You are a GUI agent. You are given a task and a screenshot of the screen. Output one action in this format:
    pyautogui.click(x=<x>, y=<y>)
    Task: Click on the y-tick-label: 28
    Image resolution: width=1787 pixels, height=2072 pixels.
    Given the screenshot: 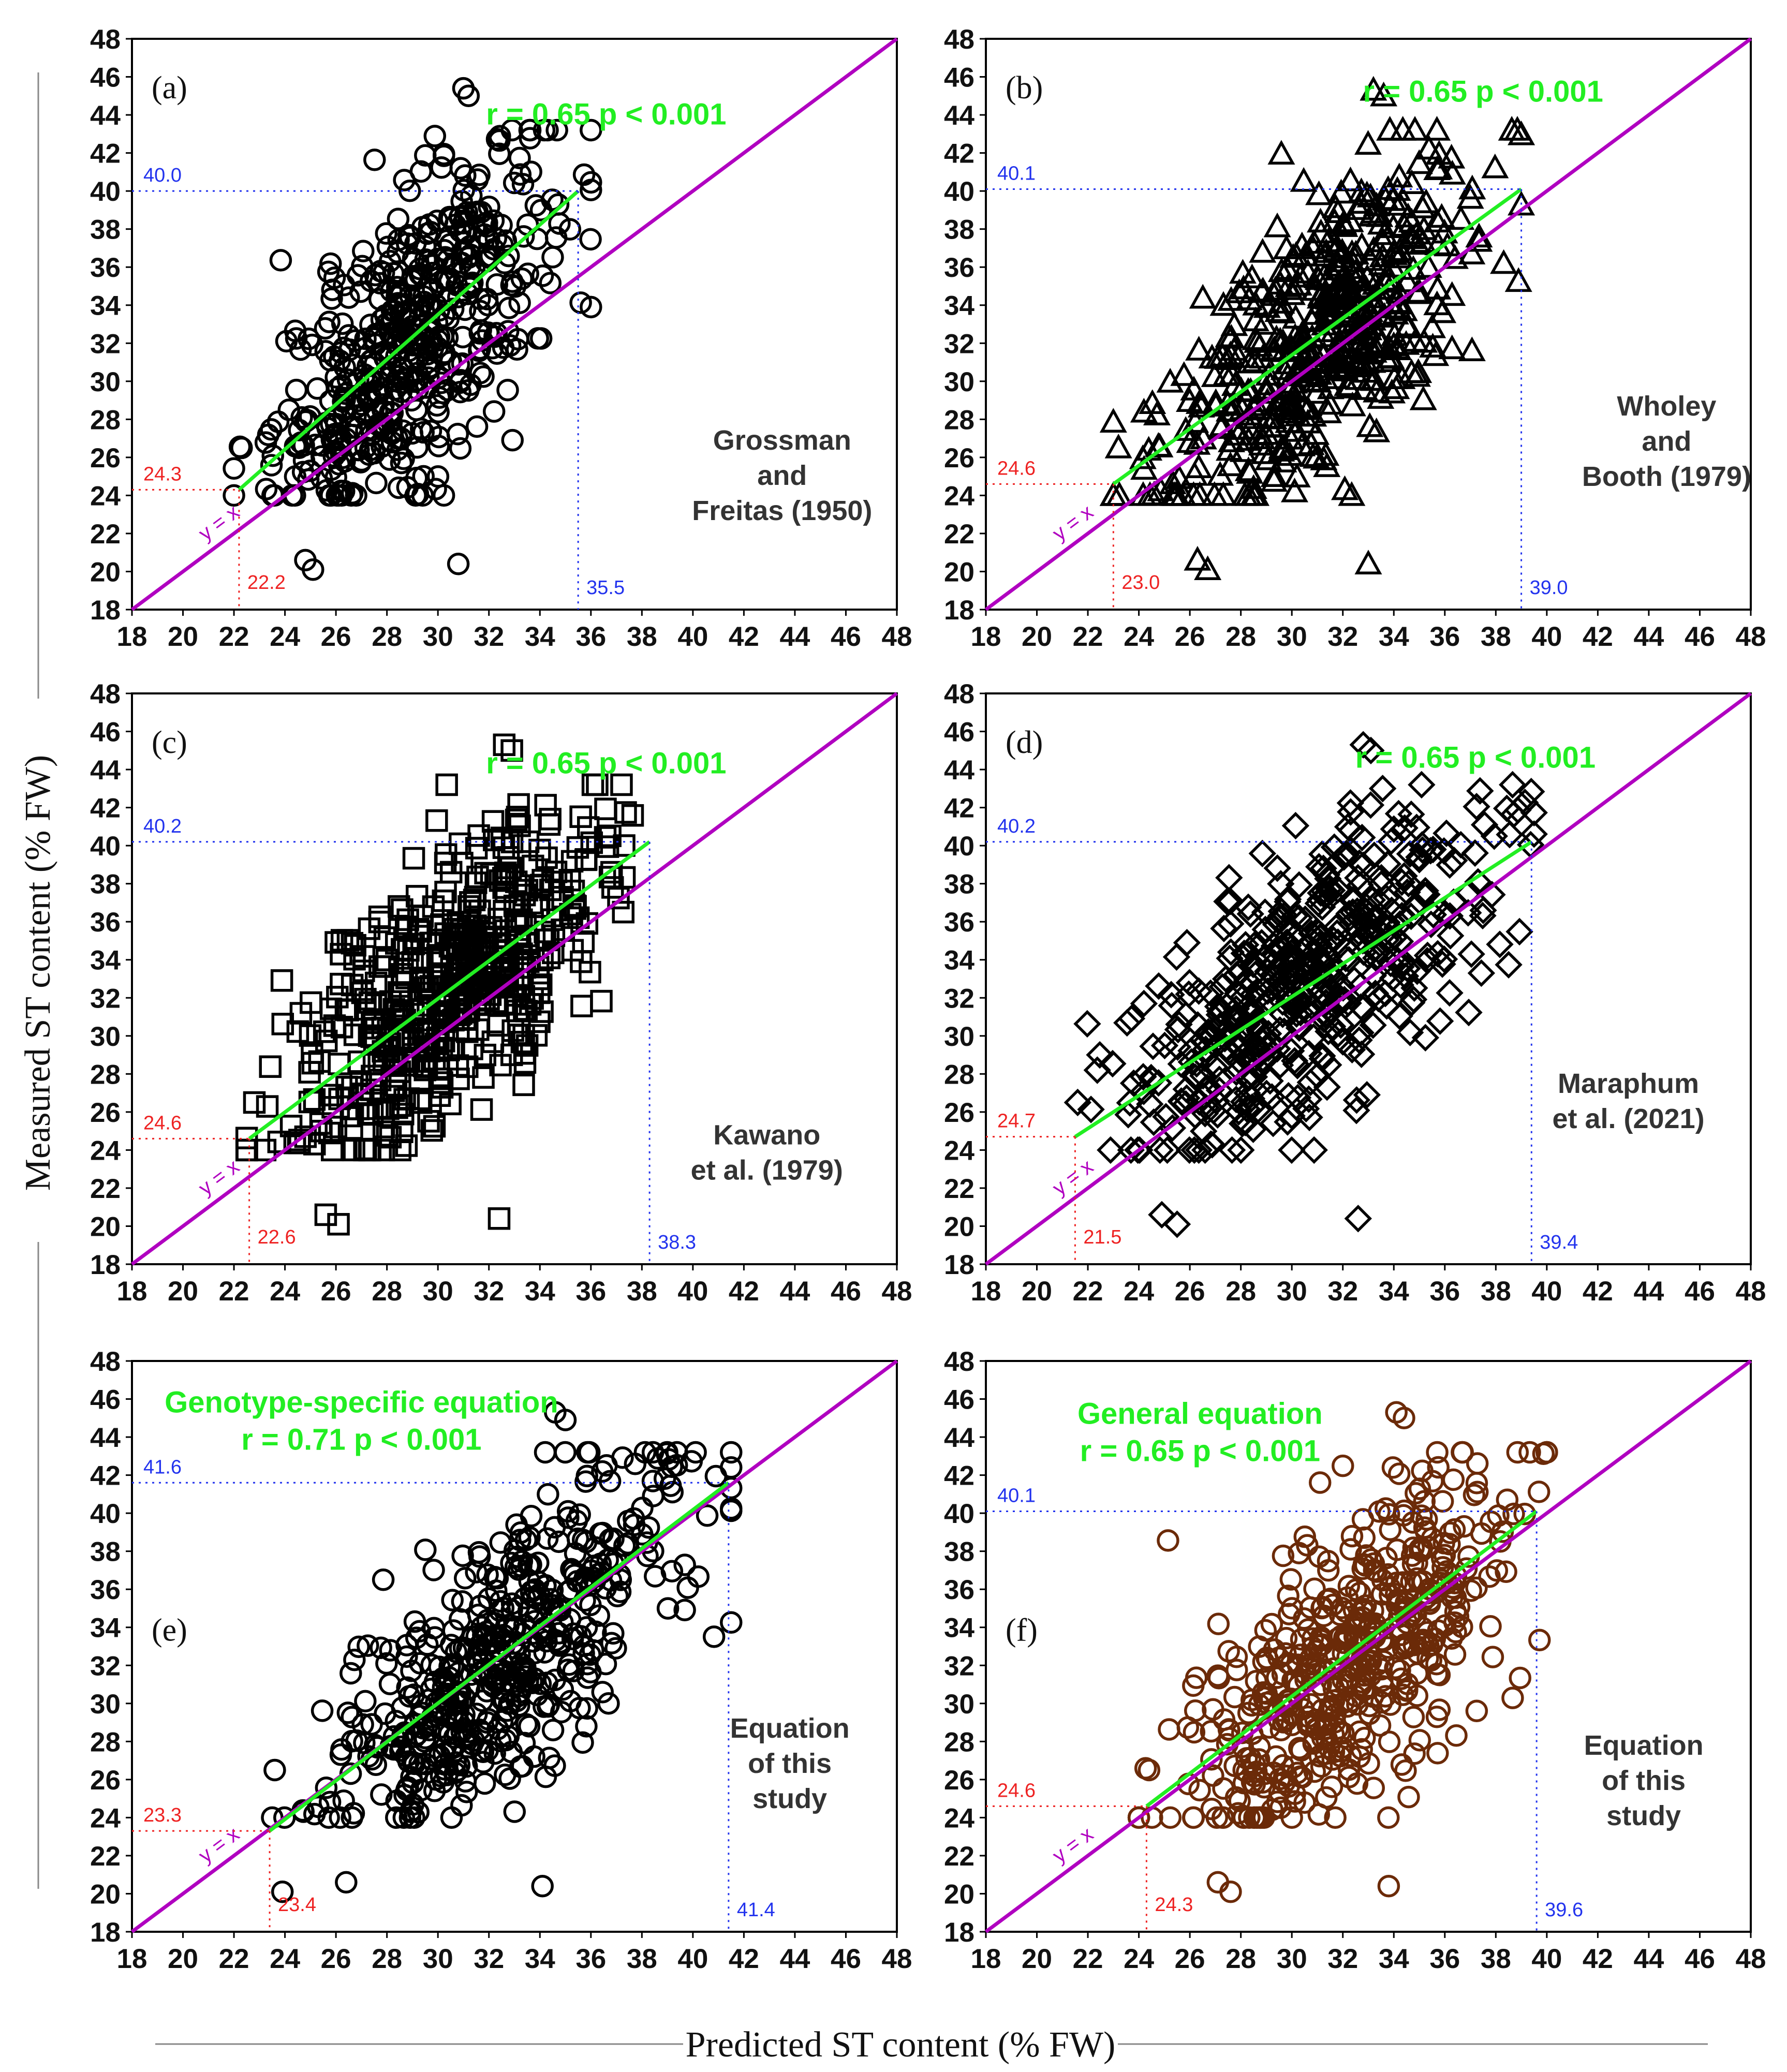 What is the action you would take?
    pyautogui.click(x=105, y=420)
    